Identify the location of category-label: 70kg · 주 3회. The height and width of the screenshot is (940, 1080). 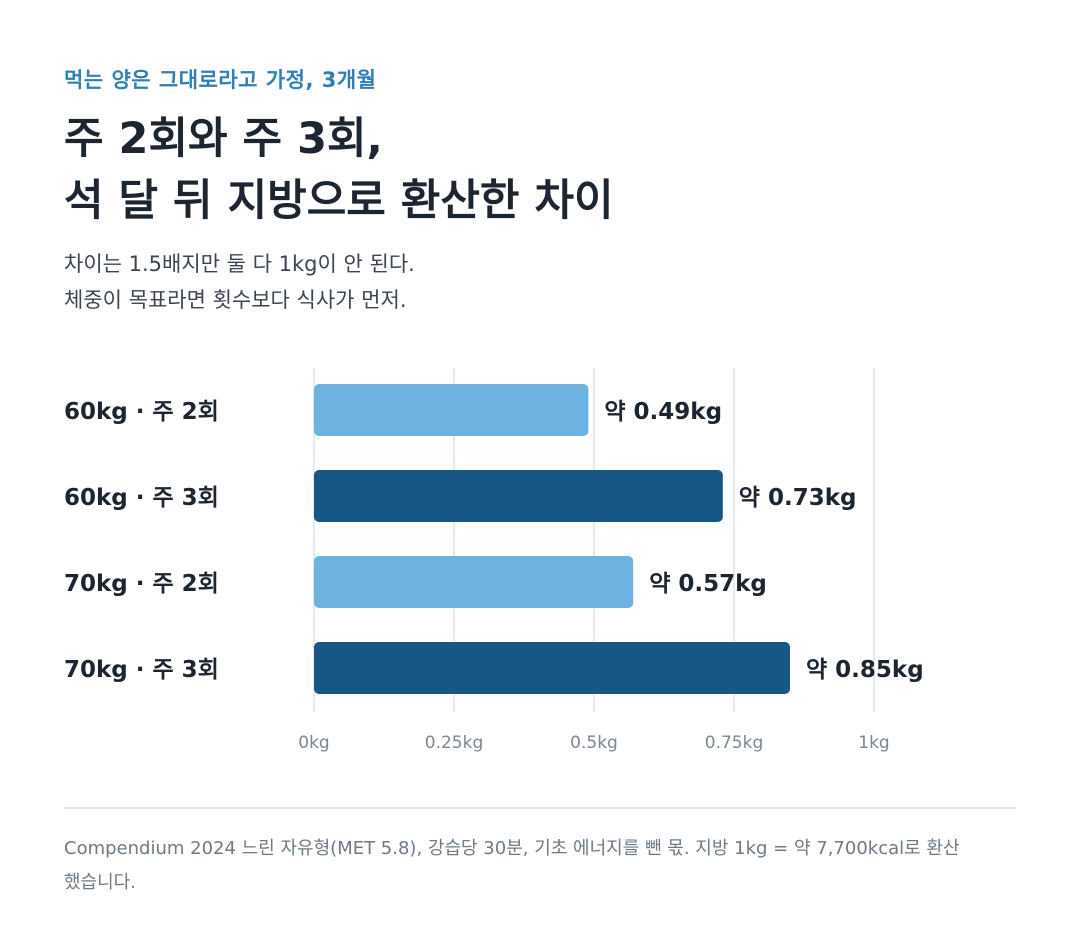
(141, 670).